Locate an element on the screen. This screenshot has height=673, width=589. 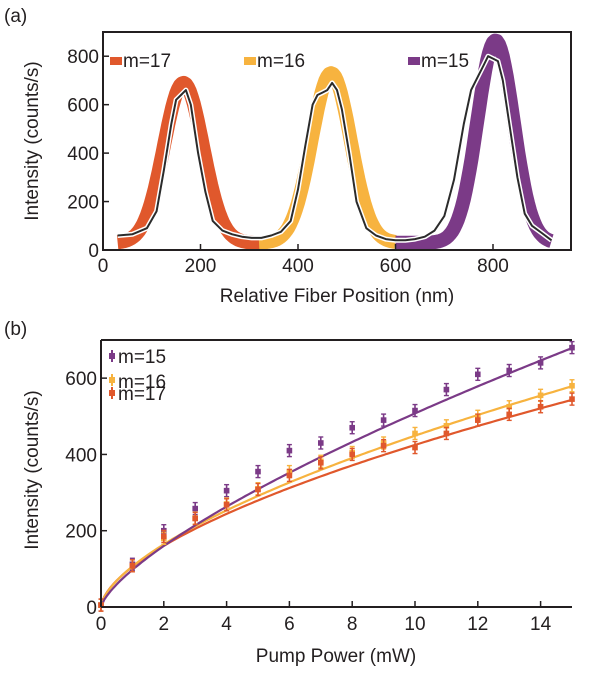
legend-item-m17: m=17 is located at coordinates (140, 61).